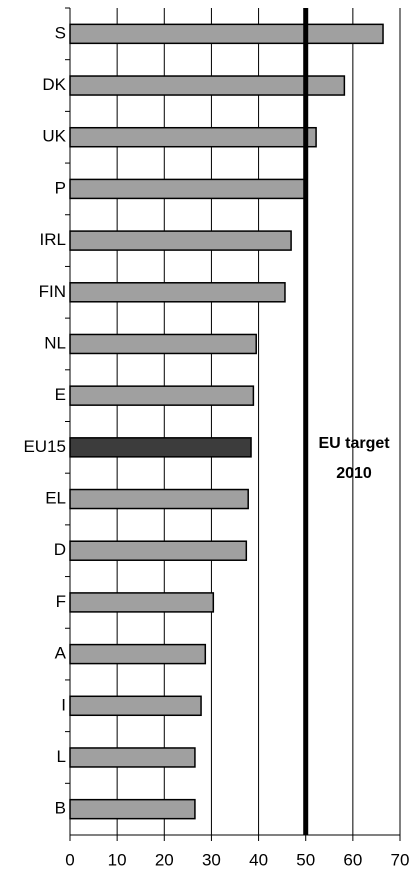  Describe the element at coordinates (61, 653) in the screenshot. I see `y-tick-label: A` at that location.